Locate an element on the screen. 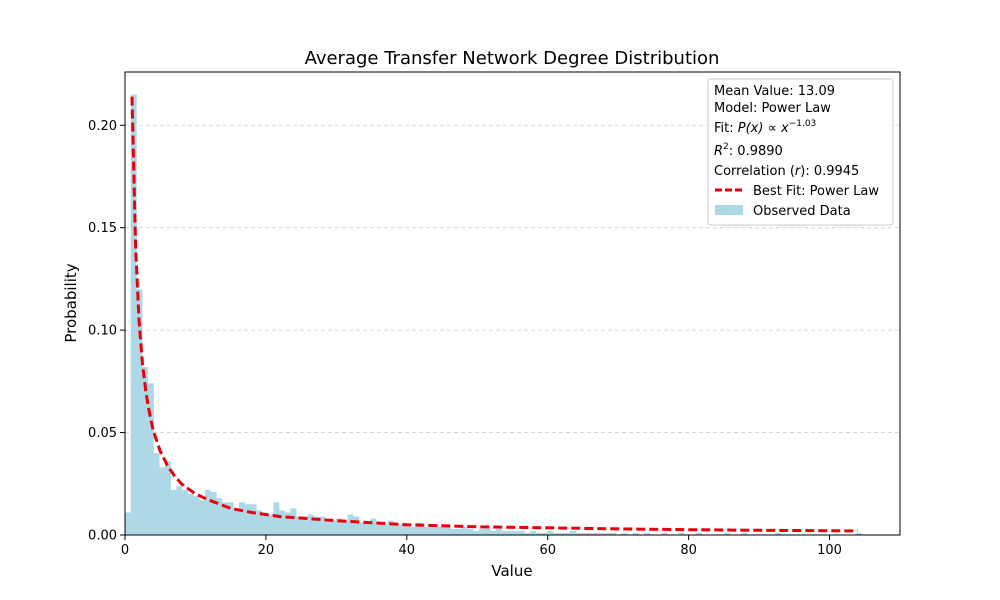 Image resolution: width=1000 pixels, height=600 pixels. legend-r2-symbol: R is located at coordinates (718, 151).